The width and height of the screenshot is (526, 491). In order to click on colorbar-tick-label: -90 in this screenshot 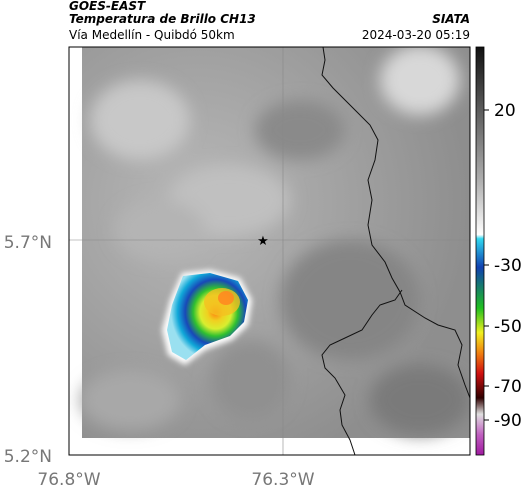, I will do `click(508, 421)`.